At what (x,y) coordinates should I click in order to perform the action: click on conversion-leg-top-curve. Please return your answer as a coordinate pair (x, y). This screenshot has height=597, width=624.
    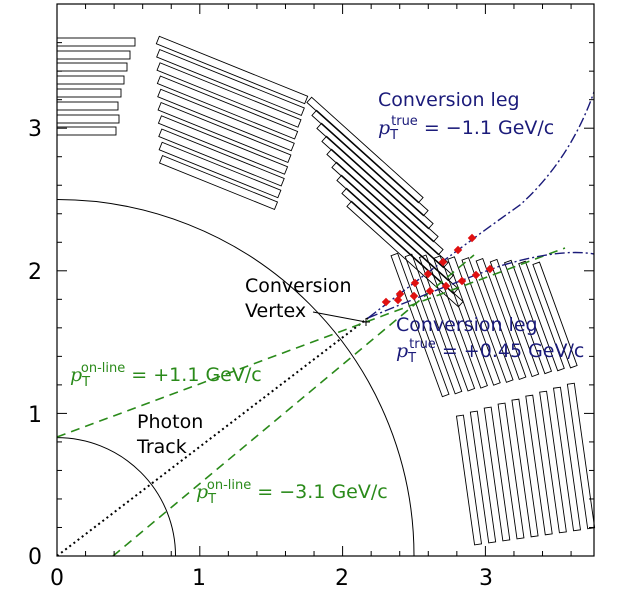
    Looking at the image, I should click on (480, 205).